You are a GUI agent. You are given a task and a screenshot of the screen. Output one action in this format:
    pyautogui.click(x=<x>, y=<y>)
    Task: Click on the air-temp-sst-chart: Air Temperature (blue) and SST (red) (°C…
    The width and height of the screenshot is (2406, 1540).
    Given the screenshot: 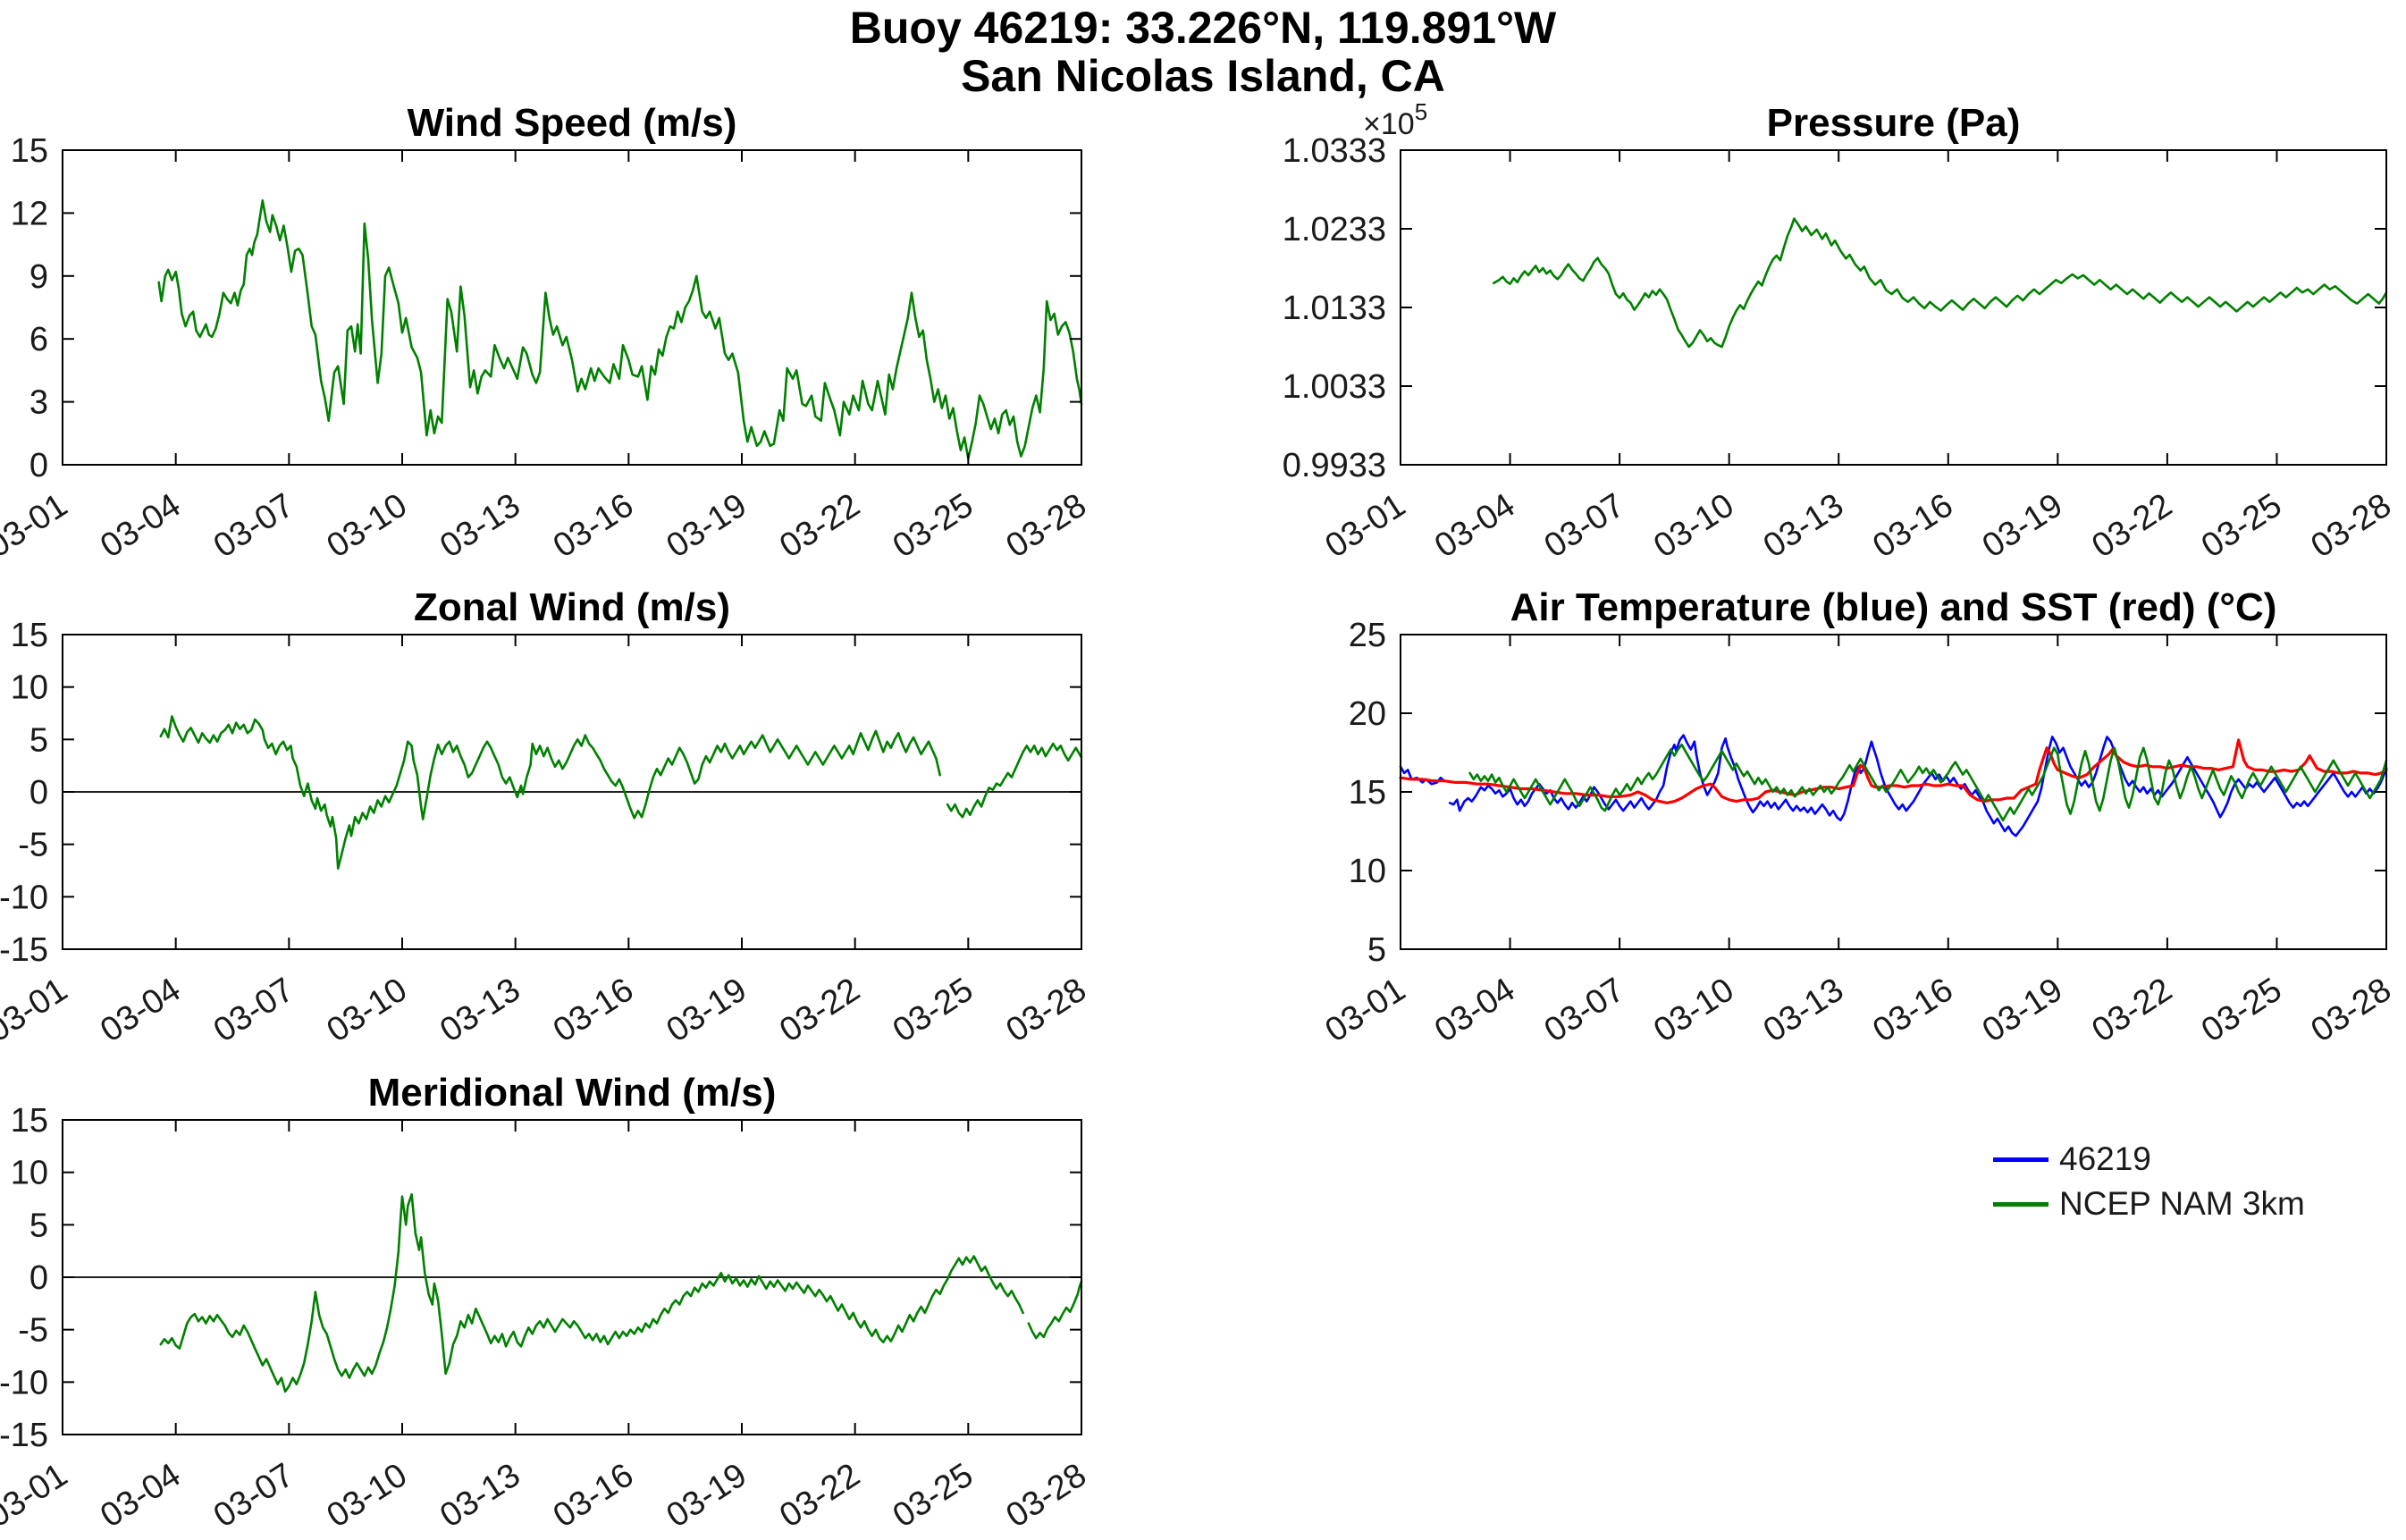 What is the action you would take?
    pyautogui.click(x=1858, y=817)
    